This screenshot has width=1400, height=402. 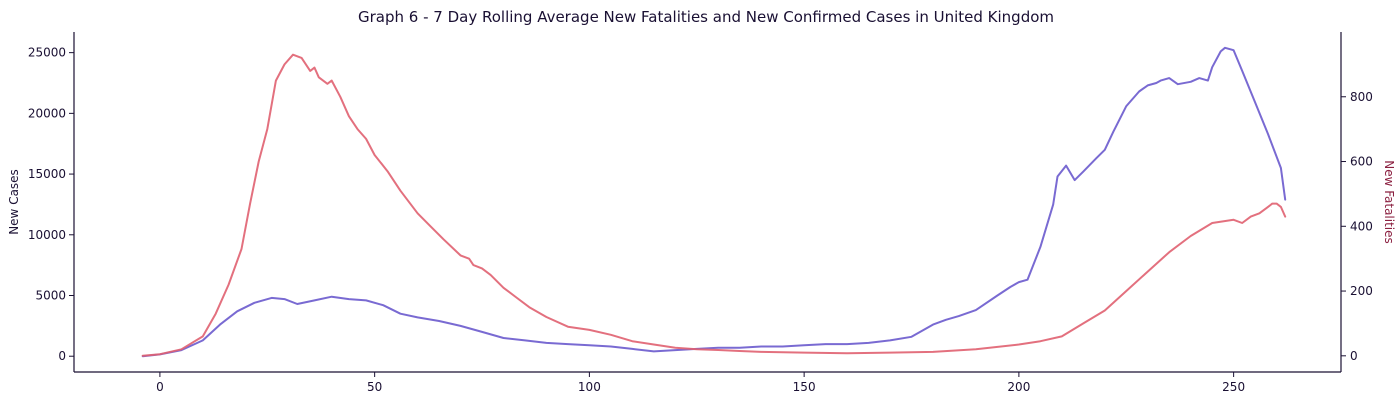 What do you see at coordinates (1361, 162) in the screenshot?
I see `y2-tick-label: 600` at bounding box center [1361, 162].